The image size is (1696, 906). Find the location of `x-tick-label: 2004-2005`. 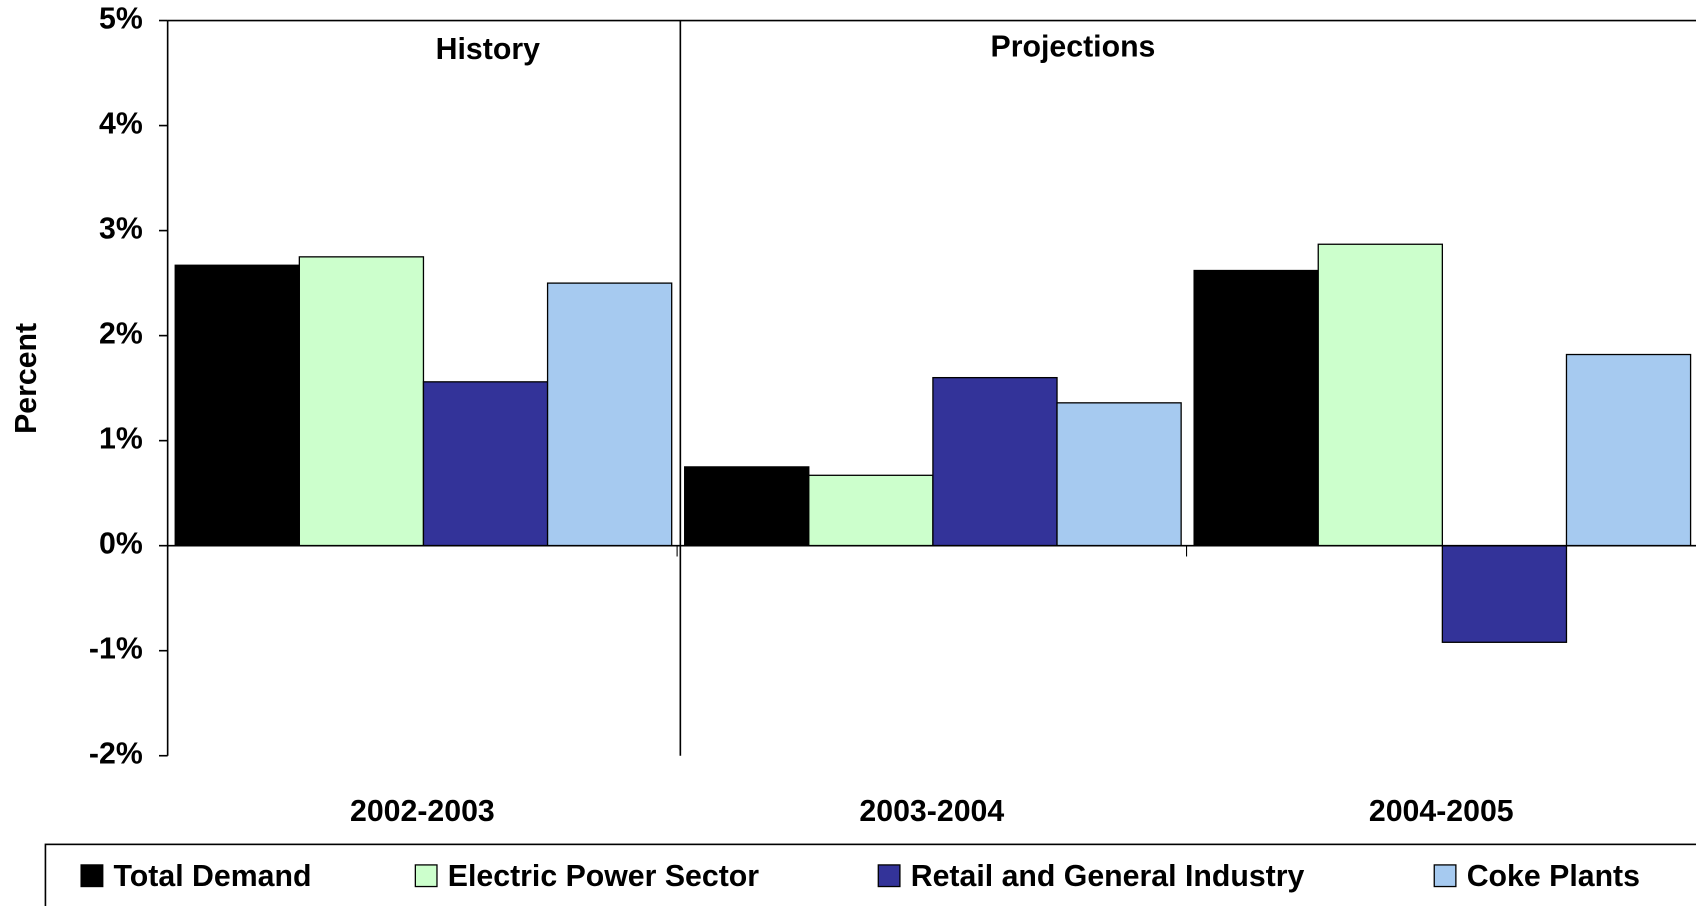

x-tick-label: 2004-2005 is located at coordinates (1441, 811).